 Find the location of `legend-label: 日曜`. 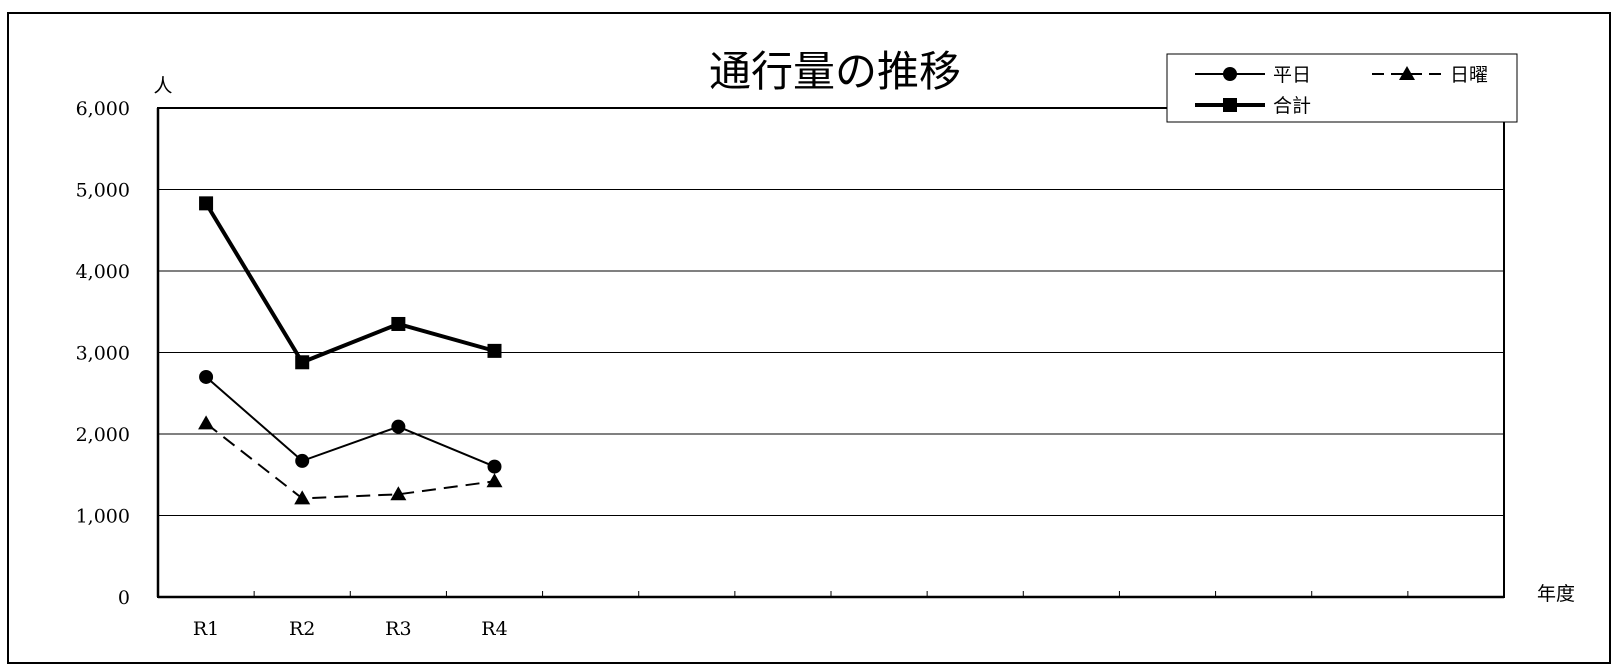

legend-label: 日曜 is located at coordinates (1469, 75).